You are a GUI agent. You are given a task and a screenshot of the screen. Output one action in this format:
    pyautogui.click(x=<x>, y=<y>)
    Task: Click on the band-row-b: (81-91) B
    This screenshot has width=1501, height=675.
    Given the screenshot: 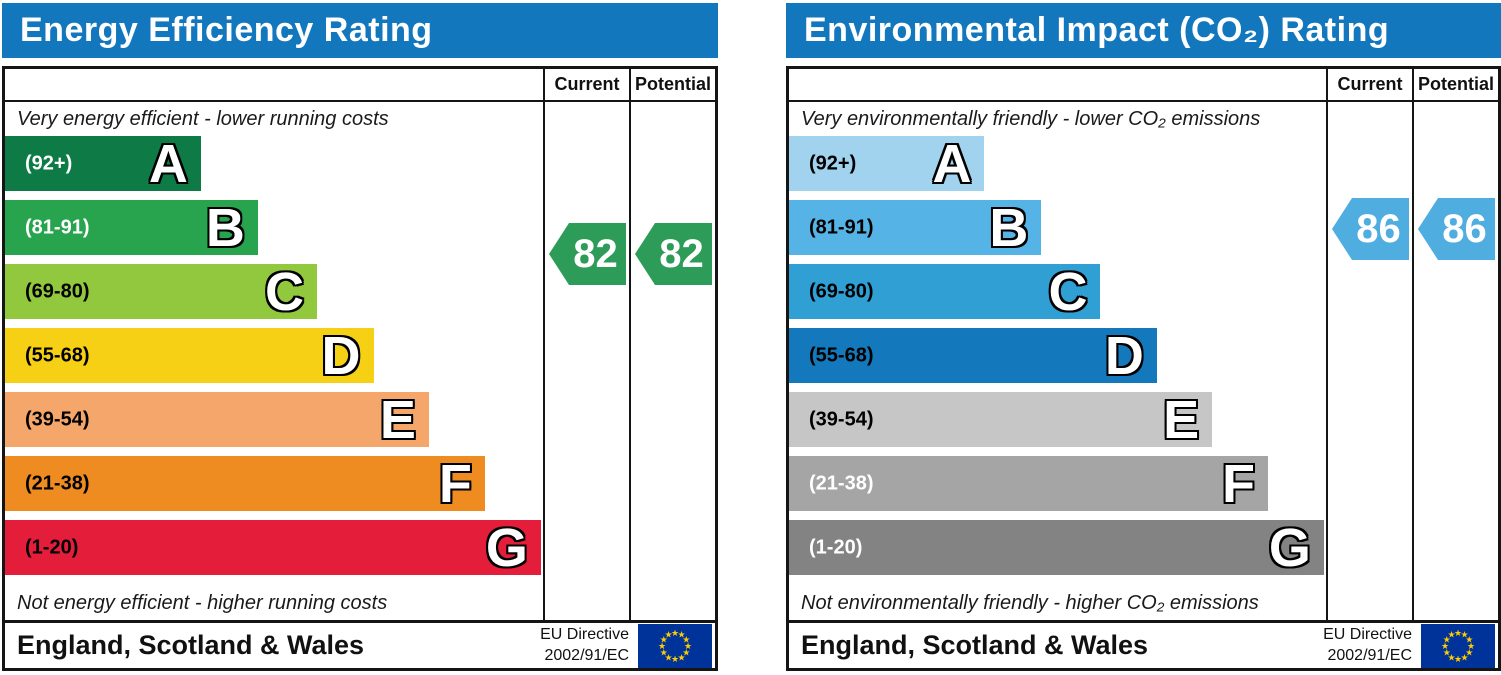 What is the action you would take?
    pyautogui.click(x=274, y=227)
    